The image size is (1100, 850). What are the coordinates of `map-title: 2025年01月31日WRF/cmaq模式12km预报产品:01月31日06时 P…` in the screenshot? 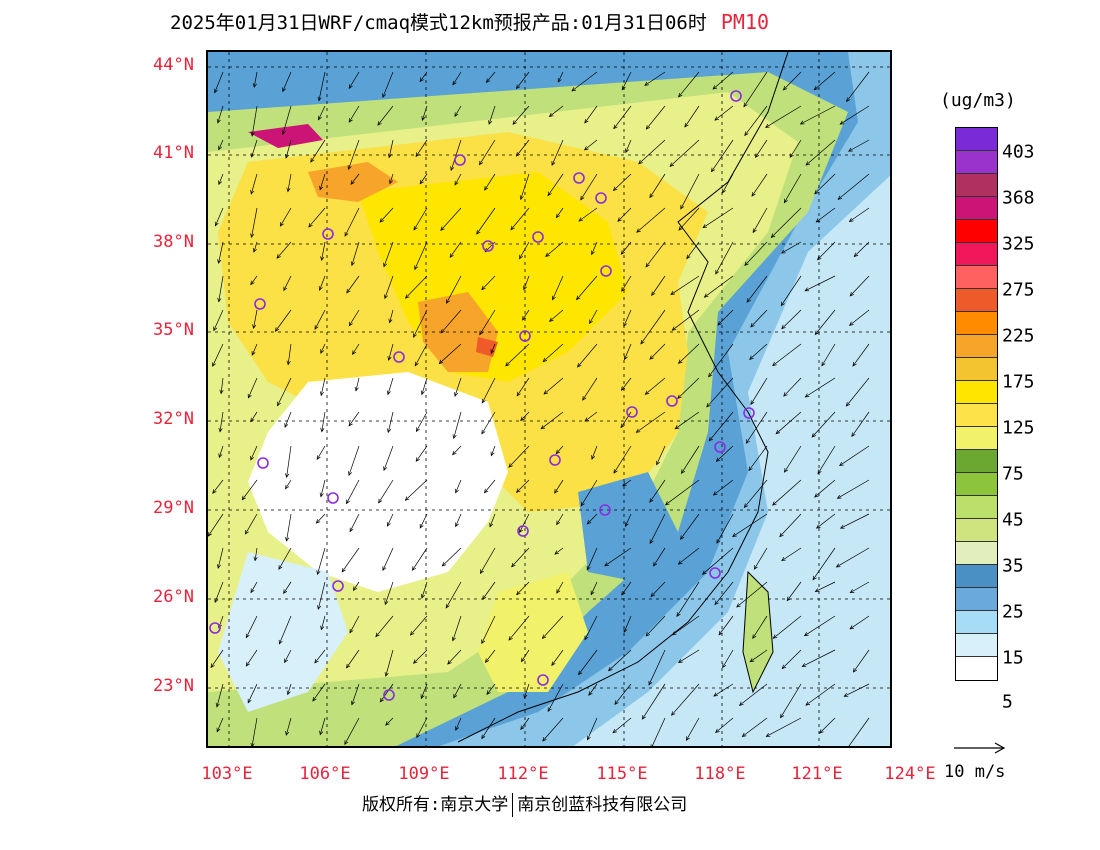 It's located at (469, 21).